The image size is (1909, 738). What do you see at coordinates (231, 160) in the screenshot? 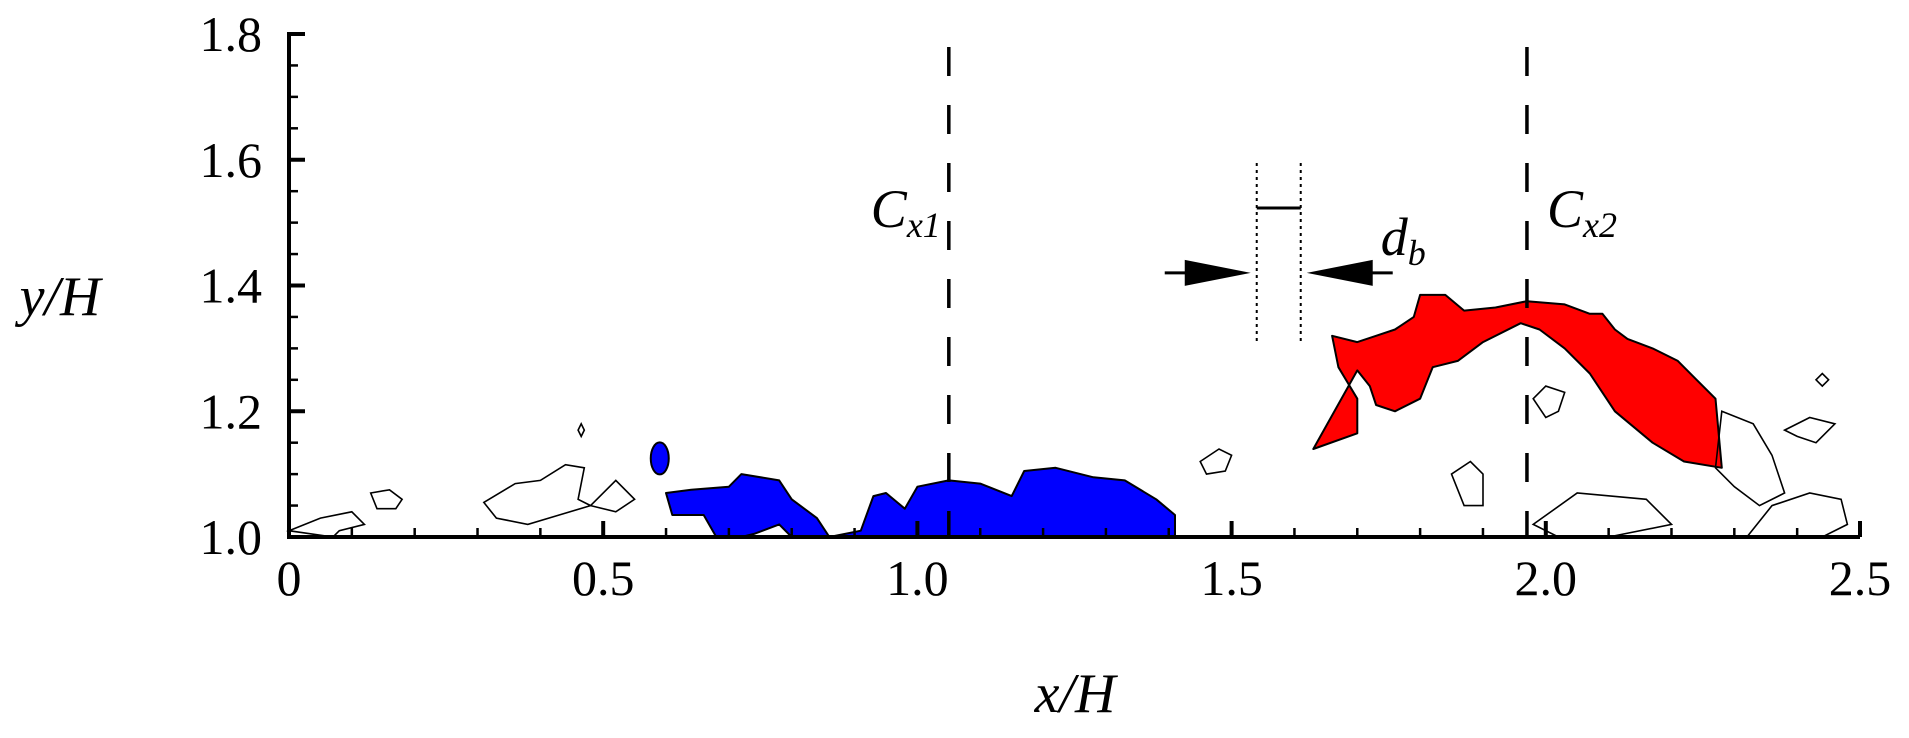
I see `y-tick-label: 1.6` at bounding box center [231, 160].